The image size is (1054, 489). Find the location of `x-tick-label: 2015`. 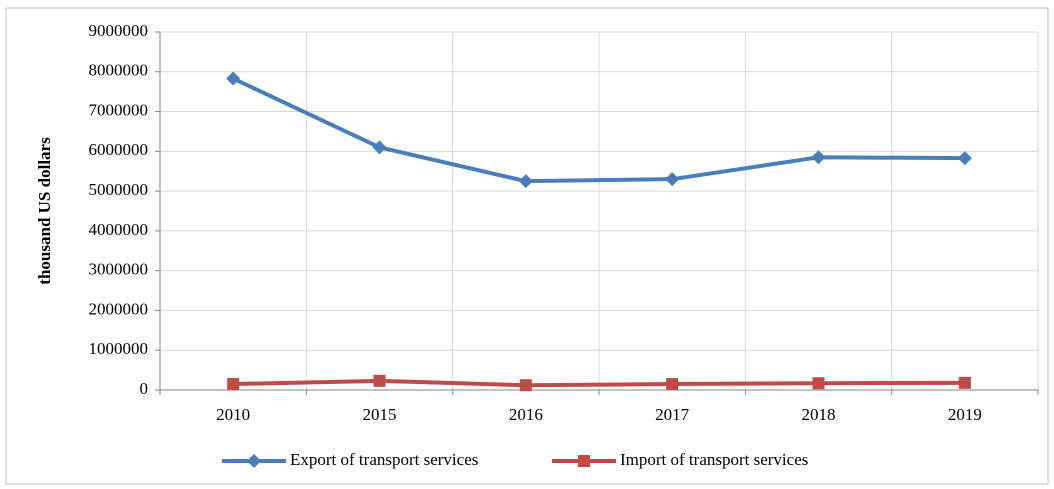

x-tick-label: 2015 is located at coordinates (380, 414).